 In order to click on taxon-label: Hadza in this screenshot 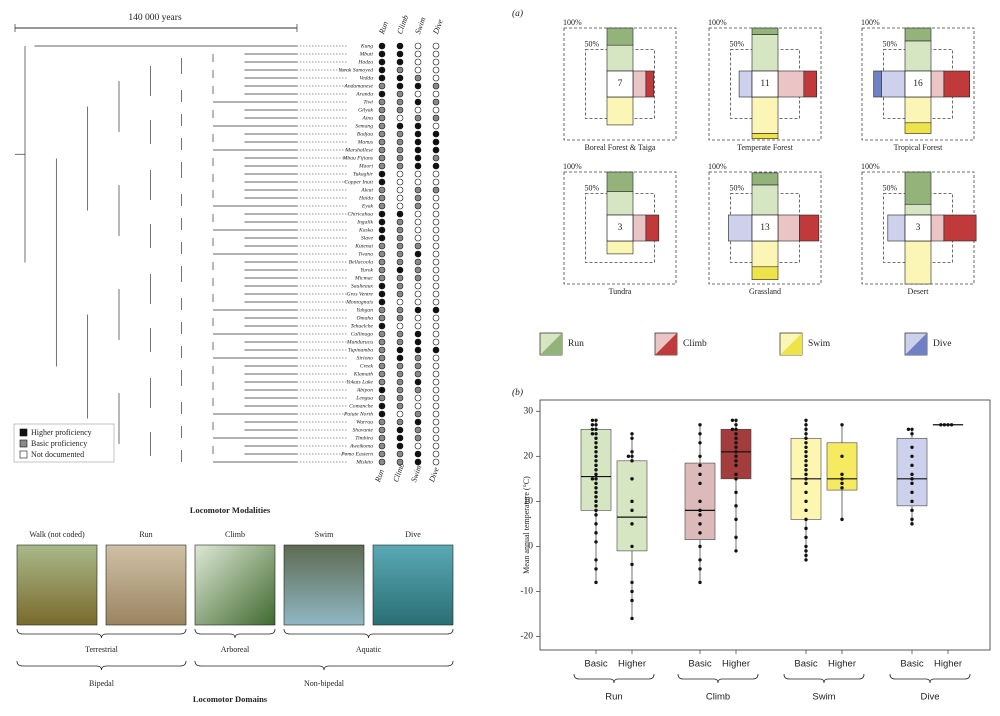, I will do `click(365, 62)`.